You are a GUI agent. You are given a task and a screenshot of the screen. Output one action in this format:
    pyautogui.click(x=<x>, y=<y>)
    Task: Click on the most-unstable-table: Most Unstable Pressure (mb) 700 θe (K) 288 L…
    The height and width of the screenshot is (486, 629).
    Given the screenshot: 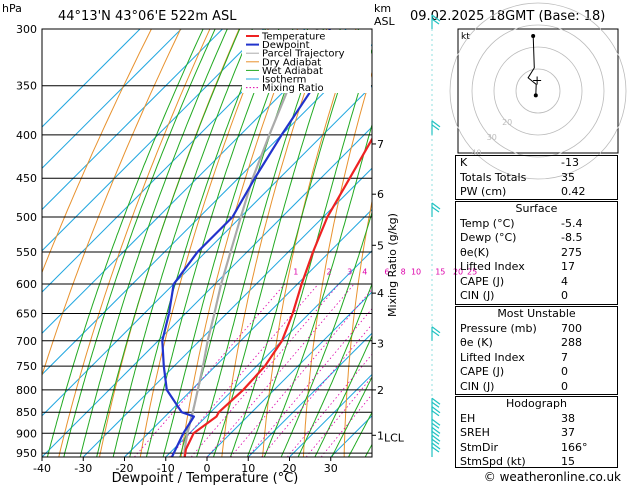 What is the action you would take?
    pyautogui.click(x=536, y=350)
    